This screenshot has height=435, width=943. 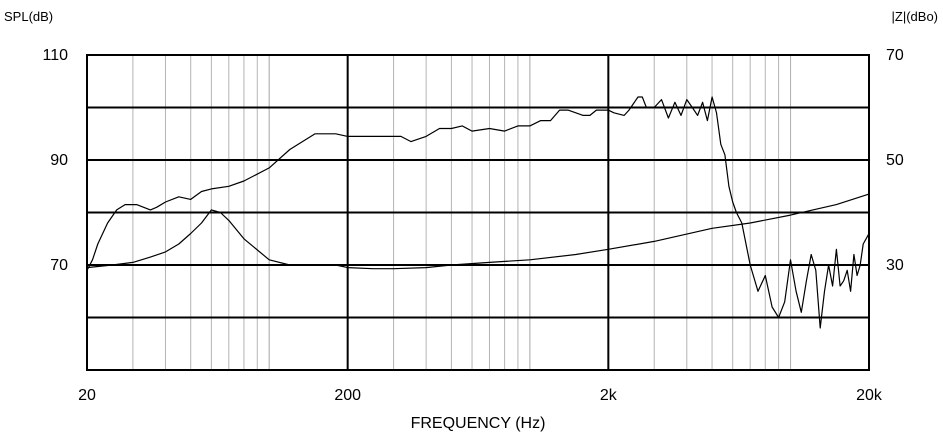 I want to click on y-right-tick-label: 50, so click(x=895, y=160).